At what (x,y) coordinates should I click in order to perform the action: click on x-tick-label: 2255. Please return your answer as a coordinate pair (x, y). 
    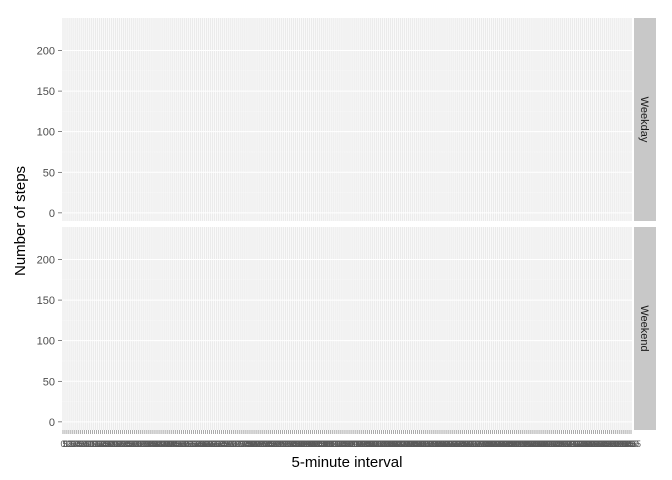
    Looking at the image, I should click on (607, 444).